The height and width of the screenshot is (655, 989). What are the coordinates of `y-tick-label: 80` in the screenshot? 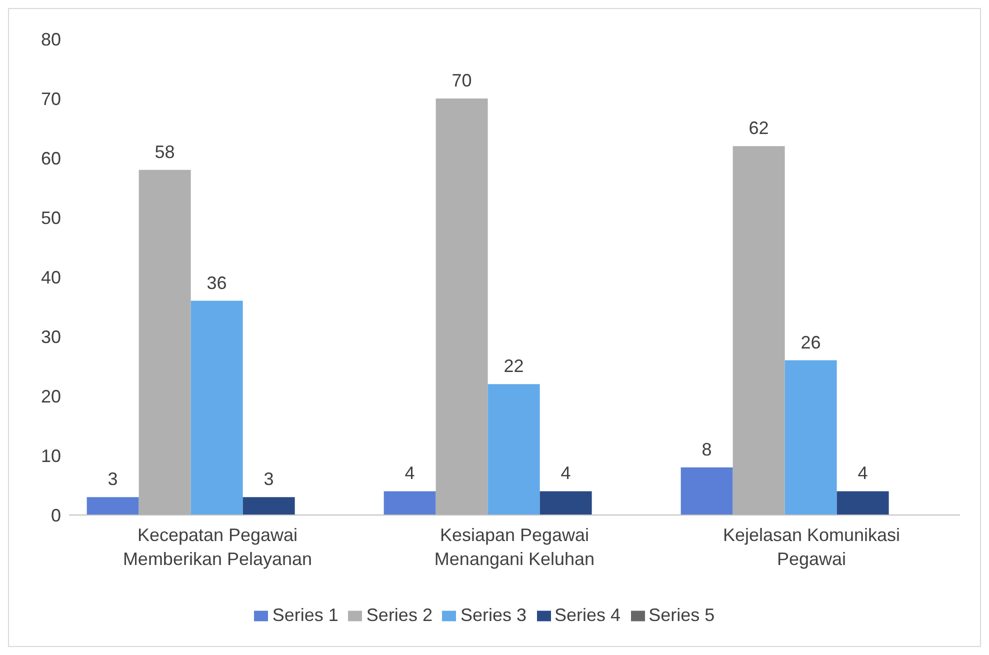 It's located at (50, 39).